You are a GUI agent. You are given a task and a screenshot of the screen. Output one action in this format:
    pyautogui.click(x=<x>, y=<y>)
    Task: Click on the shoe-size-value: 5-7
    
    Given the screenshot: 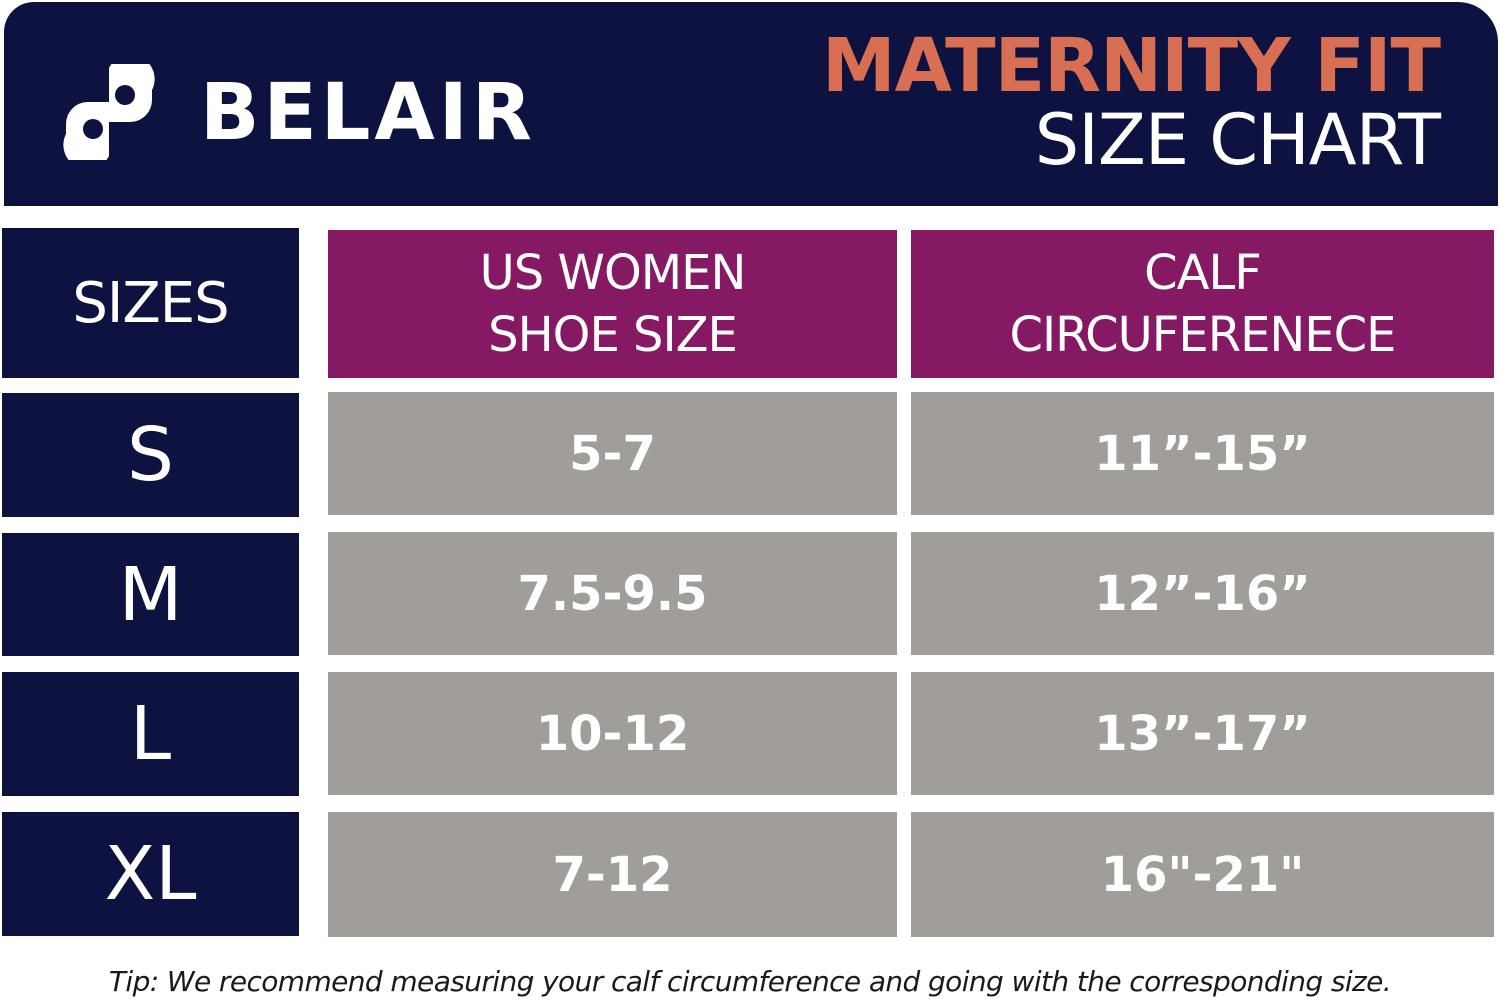 What is the action you would take?
    pyautogui.click(x=612, y=453)
    